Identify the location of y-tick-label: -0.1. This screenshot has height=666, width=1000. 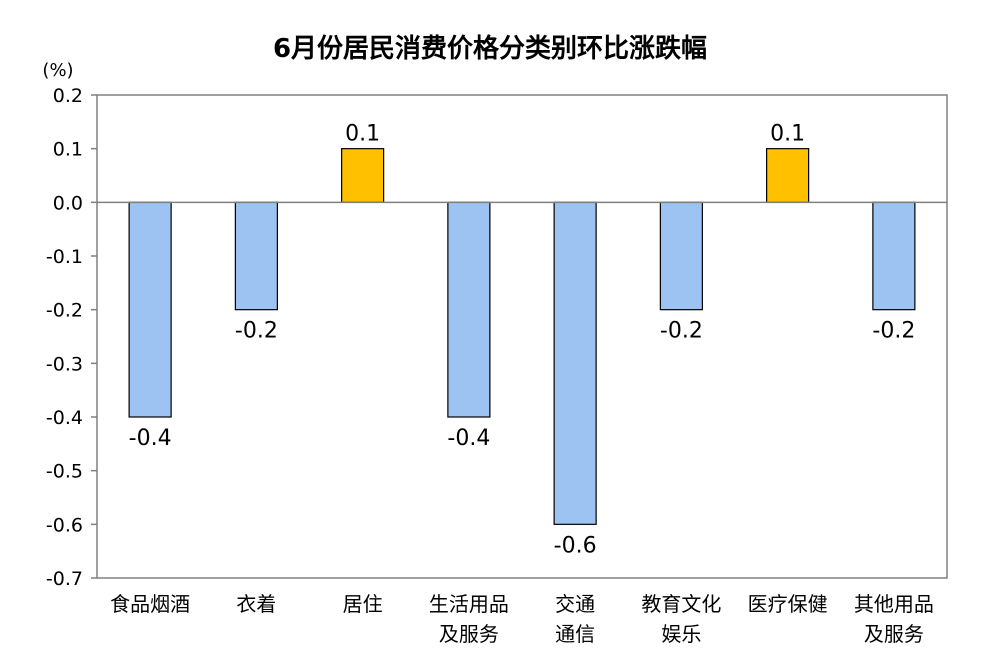
(64, 257).